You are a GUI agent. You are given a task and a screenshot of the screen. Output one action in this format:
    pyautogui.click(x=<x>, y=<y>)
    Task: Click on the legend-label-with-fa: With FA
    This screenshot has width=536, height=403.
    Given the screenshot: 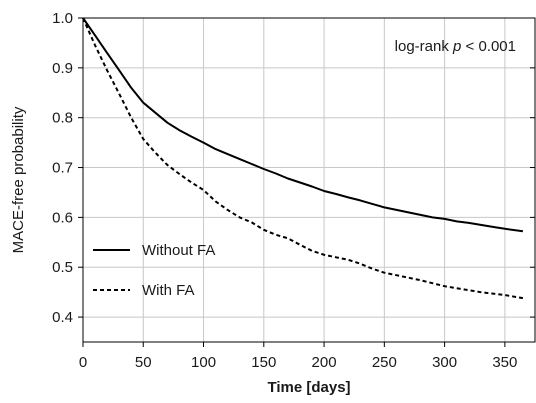 What is the action you would take?
    pyautogui.click(x=168, y=290)
    